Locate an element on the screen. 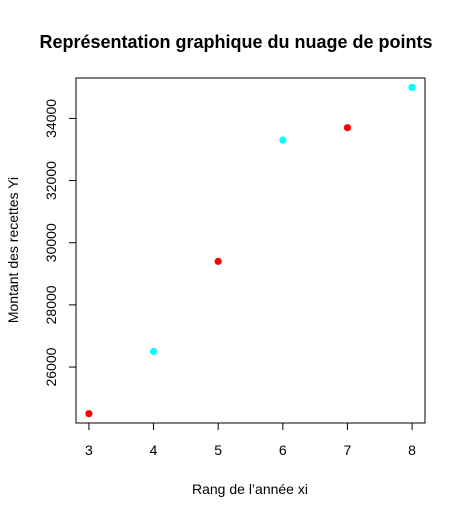 Image resolution: width=464 pixels, height=518 pixels. x-axis-label: Rang de l’année xi is located at coordinates (250, 489).